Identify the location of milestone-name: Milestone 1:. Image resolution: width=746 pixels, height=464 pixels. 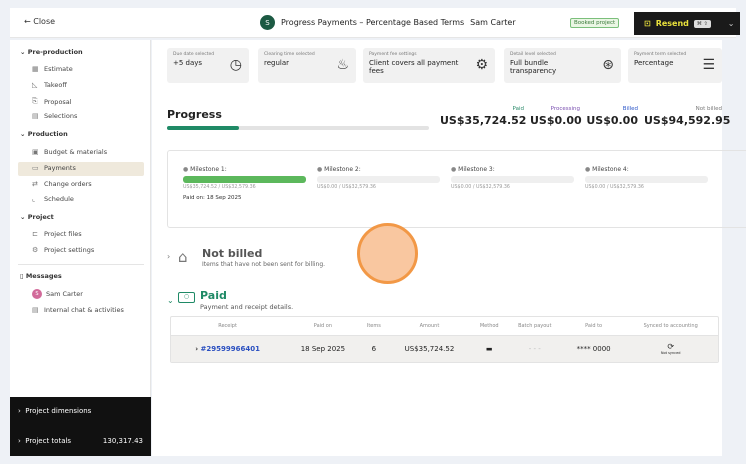
(208, 169).